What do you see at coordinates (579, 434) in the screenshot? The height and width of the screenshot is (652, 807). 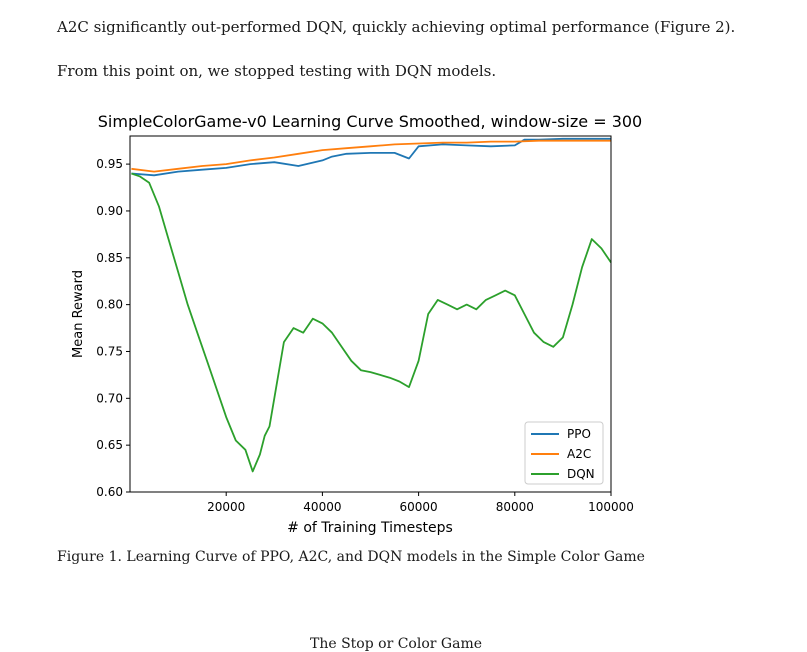 I see `legend-label: PPO` at bounding box center [579, 434].